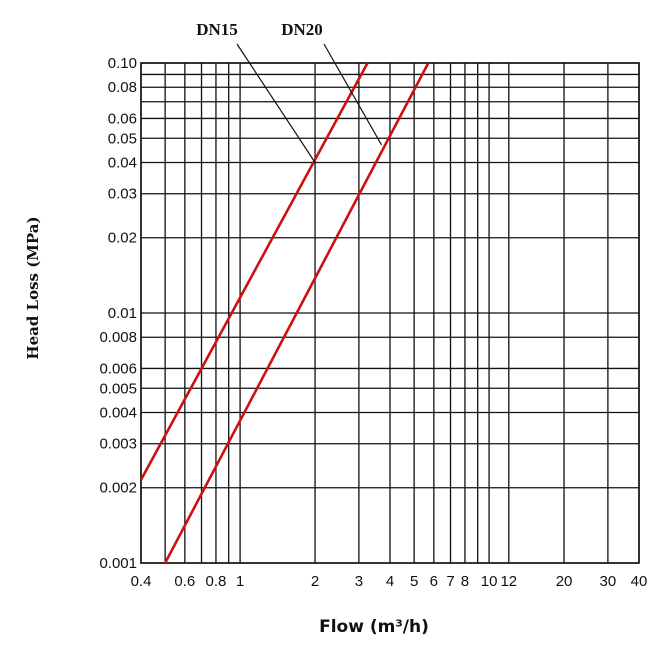 The image size is (661, 648). I want to click on x-tick-label: 40, so click(639, 581).